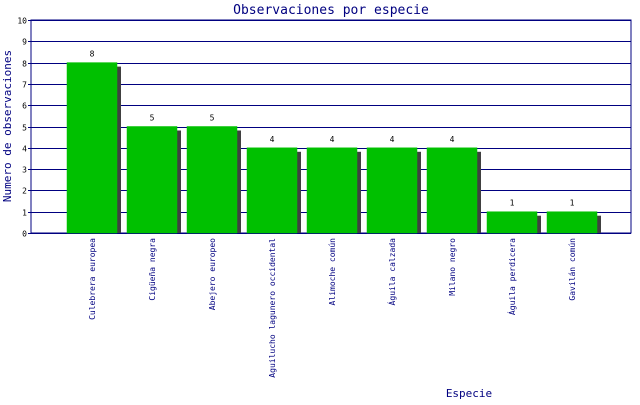  Describe the element at coordinates (24, 213) in the screenshot. I see `y-tick-label: 1` at that location.